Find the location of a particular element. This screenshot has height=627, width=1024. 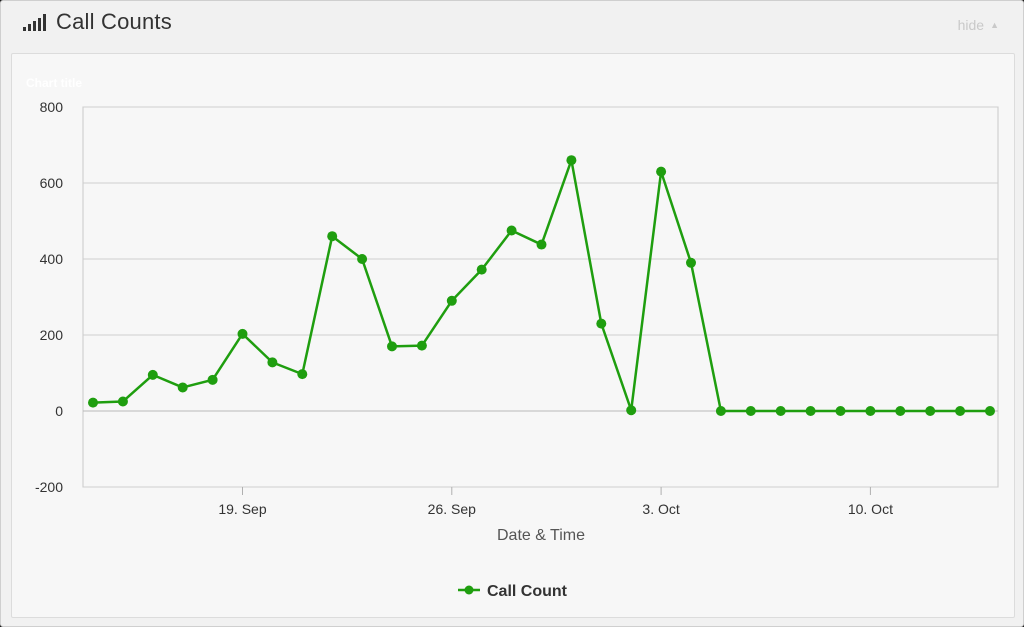

x-axis-title: Date & Time is located at coordinates (541, 535).